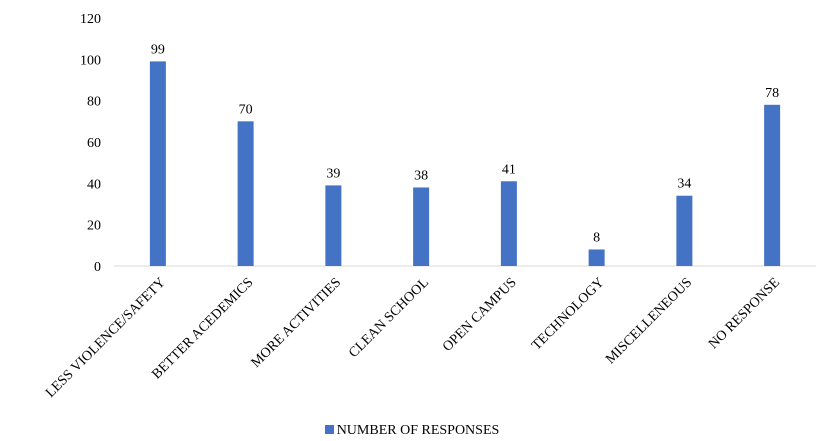 Image resolution: width=824 pixels, height=441 pixels. What do you see at coordinates (297, 323) in the screenshot?
I see `category-label: MORE ACTIVITIES` at bounding box center [297, 323].